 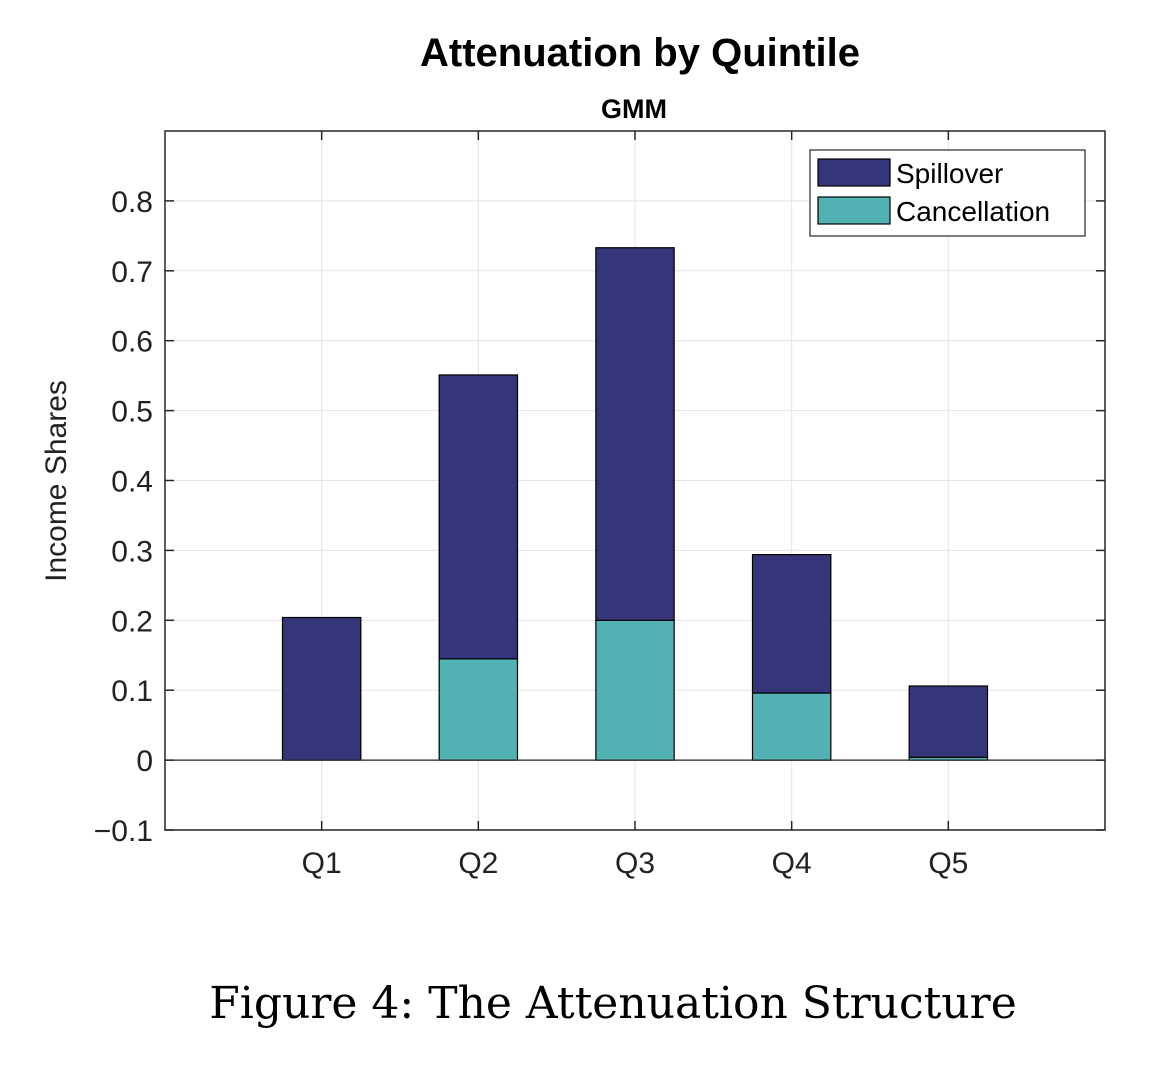 I want to click on y-tick-label: 0.1, so click(x=132, y=691).